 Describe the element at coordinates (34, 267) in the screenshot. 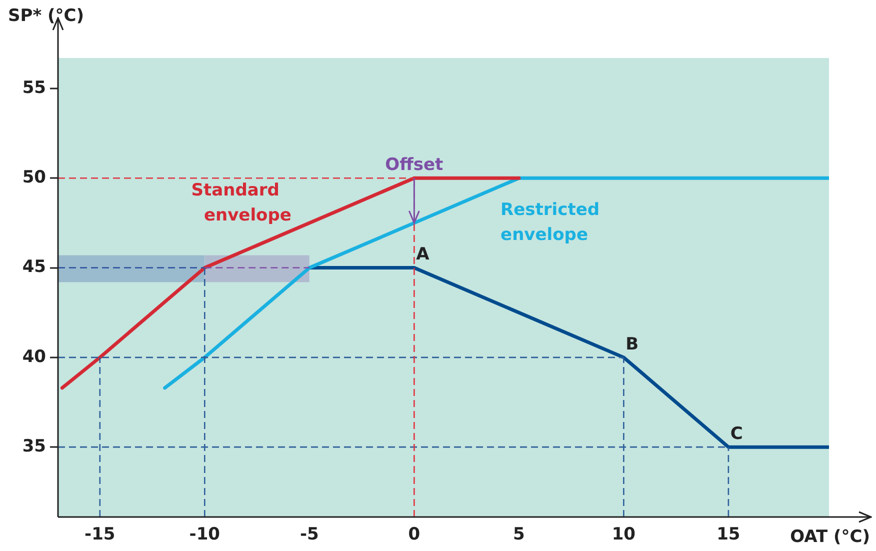

I see `y-tick-label: 45` at that location.